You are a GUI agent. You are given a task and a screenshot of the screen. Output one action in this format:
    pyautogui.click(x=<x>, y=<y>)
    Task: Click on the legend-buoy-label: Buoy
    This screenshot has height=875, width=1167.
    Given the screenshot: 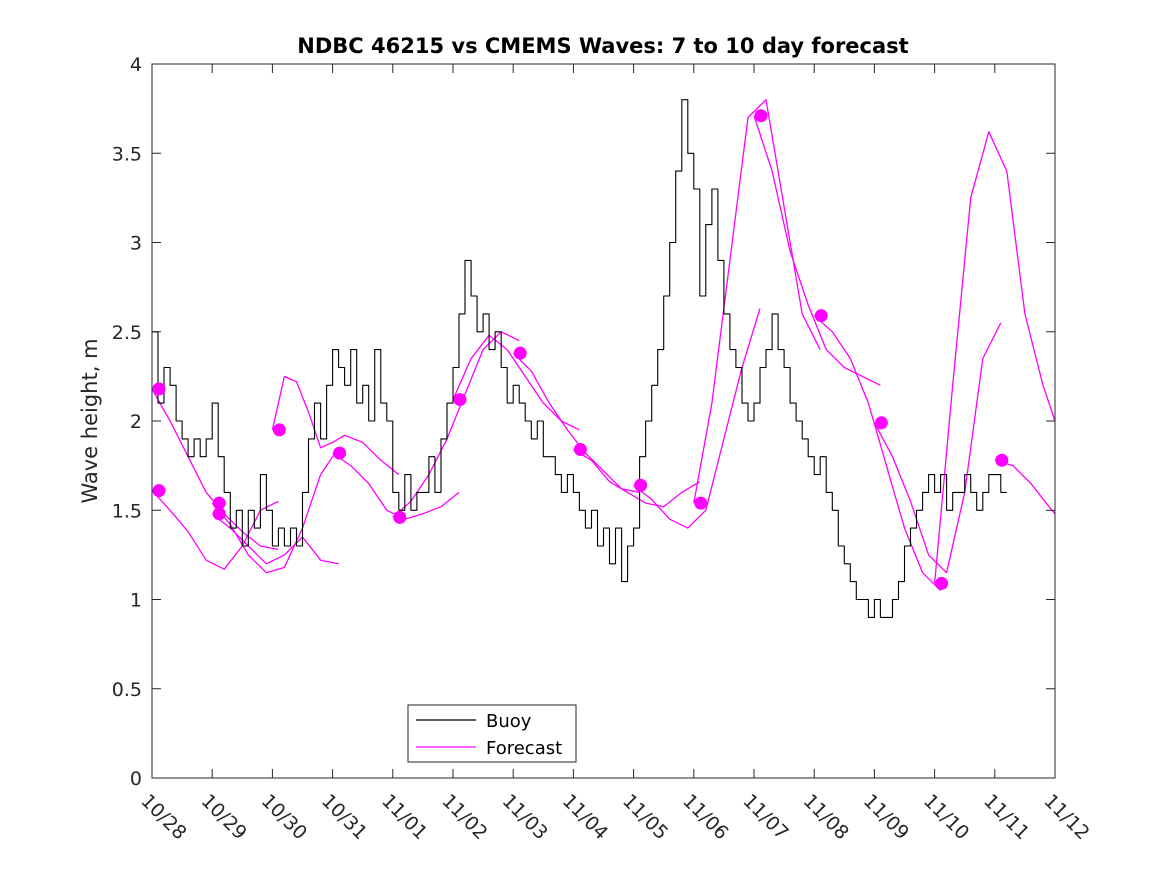 What is the action you would take?
    pyautogui.click(x=509, y=721)
    